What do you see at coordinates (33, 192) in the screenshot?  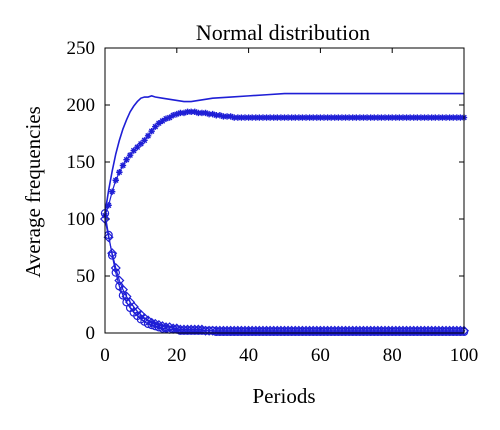 I see `y-axis-label: Average frequencies` at bounding box center [33, 192].